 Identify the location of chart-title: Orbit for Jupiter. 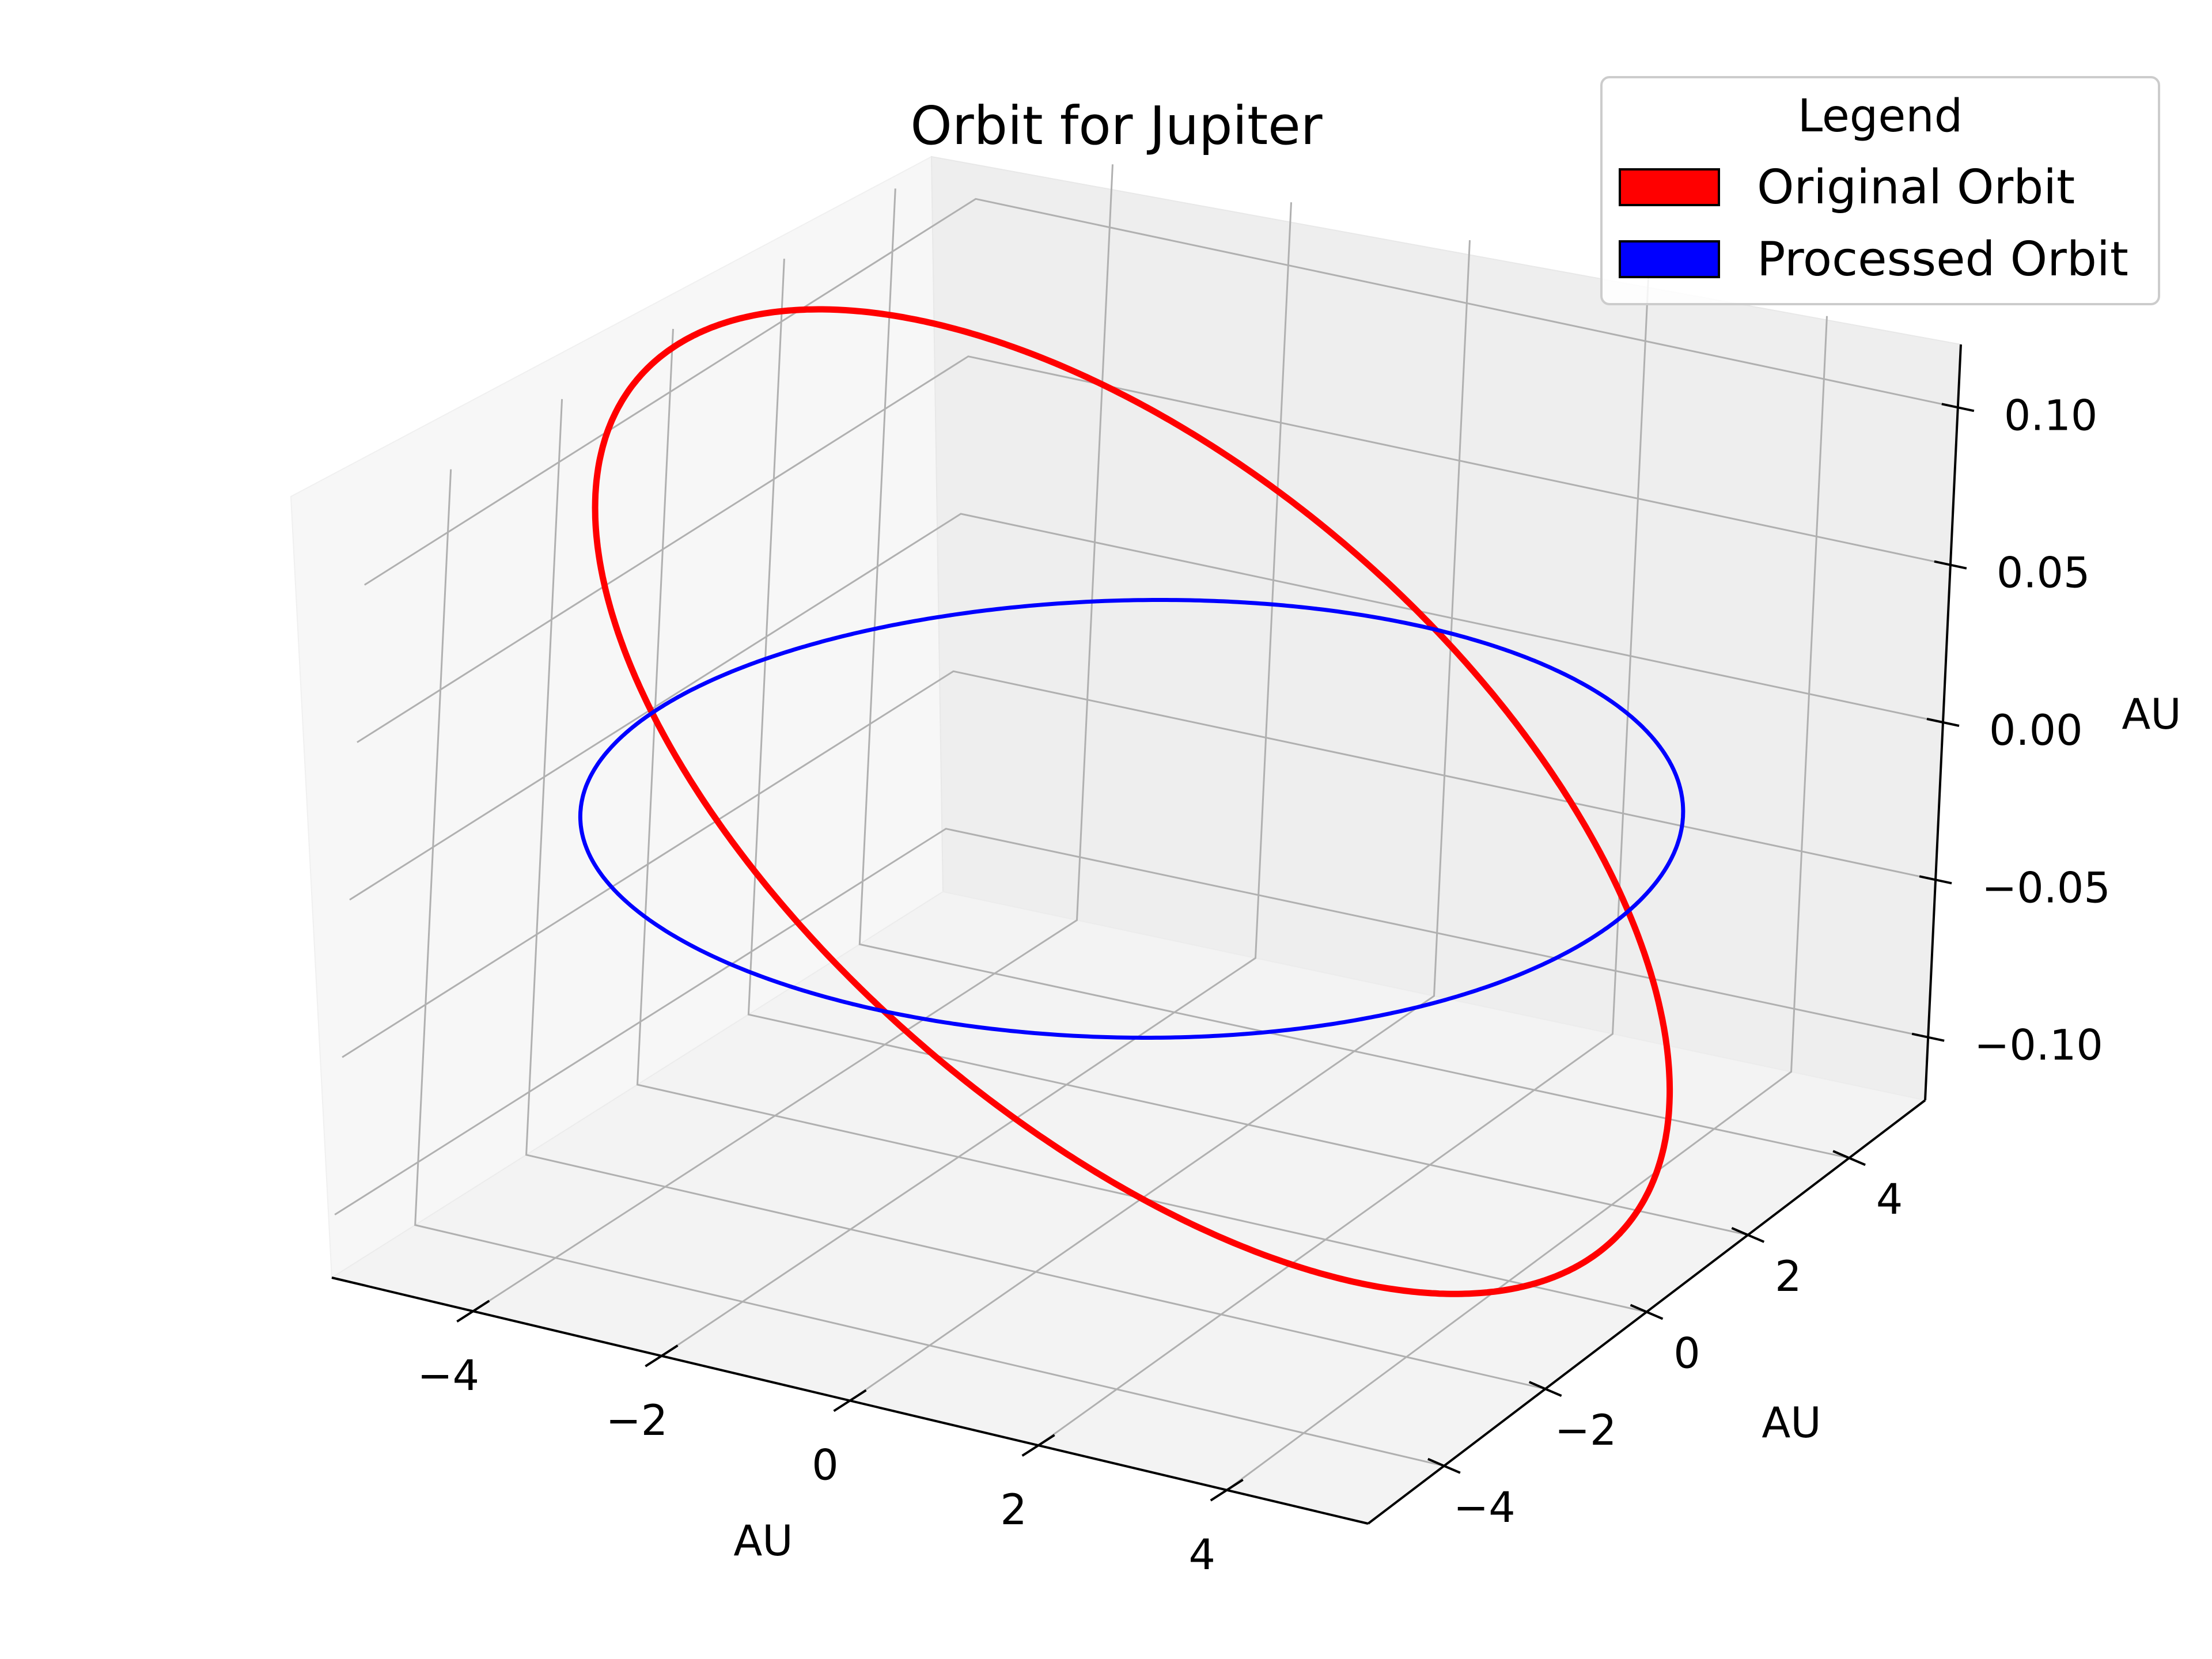
(1116, 126).